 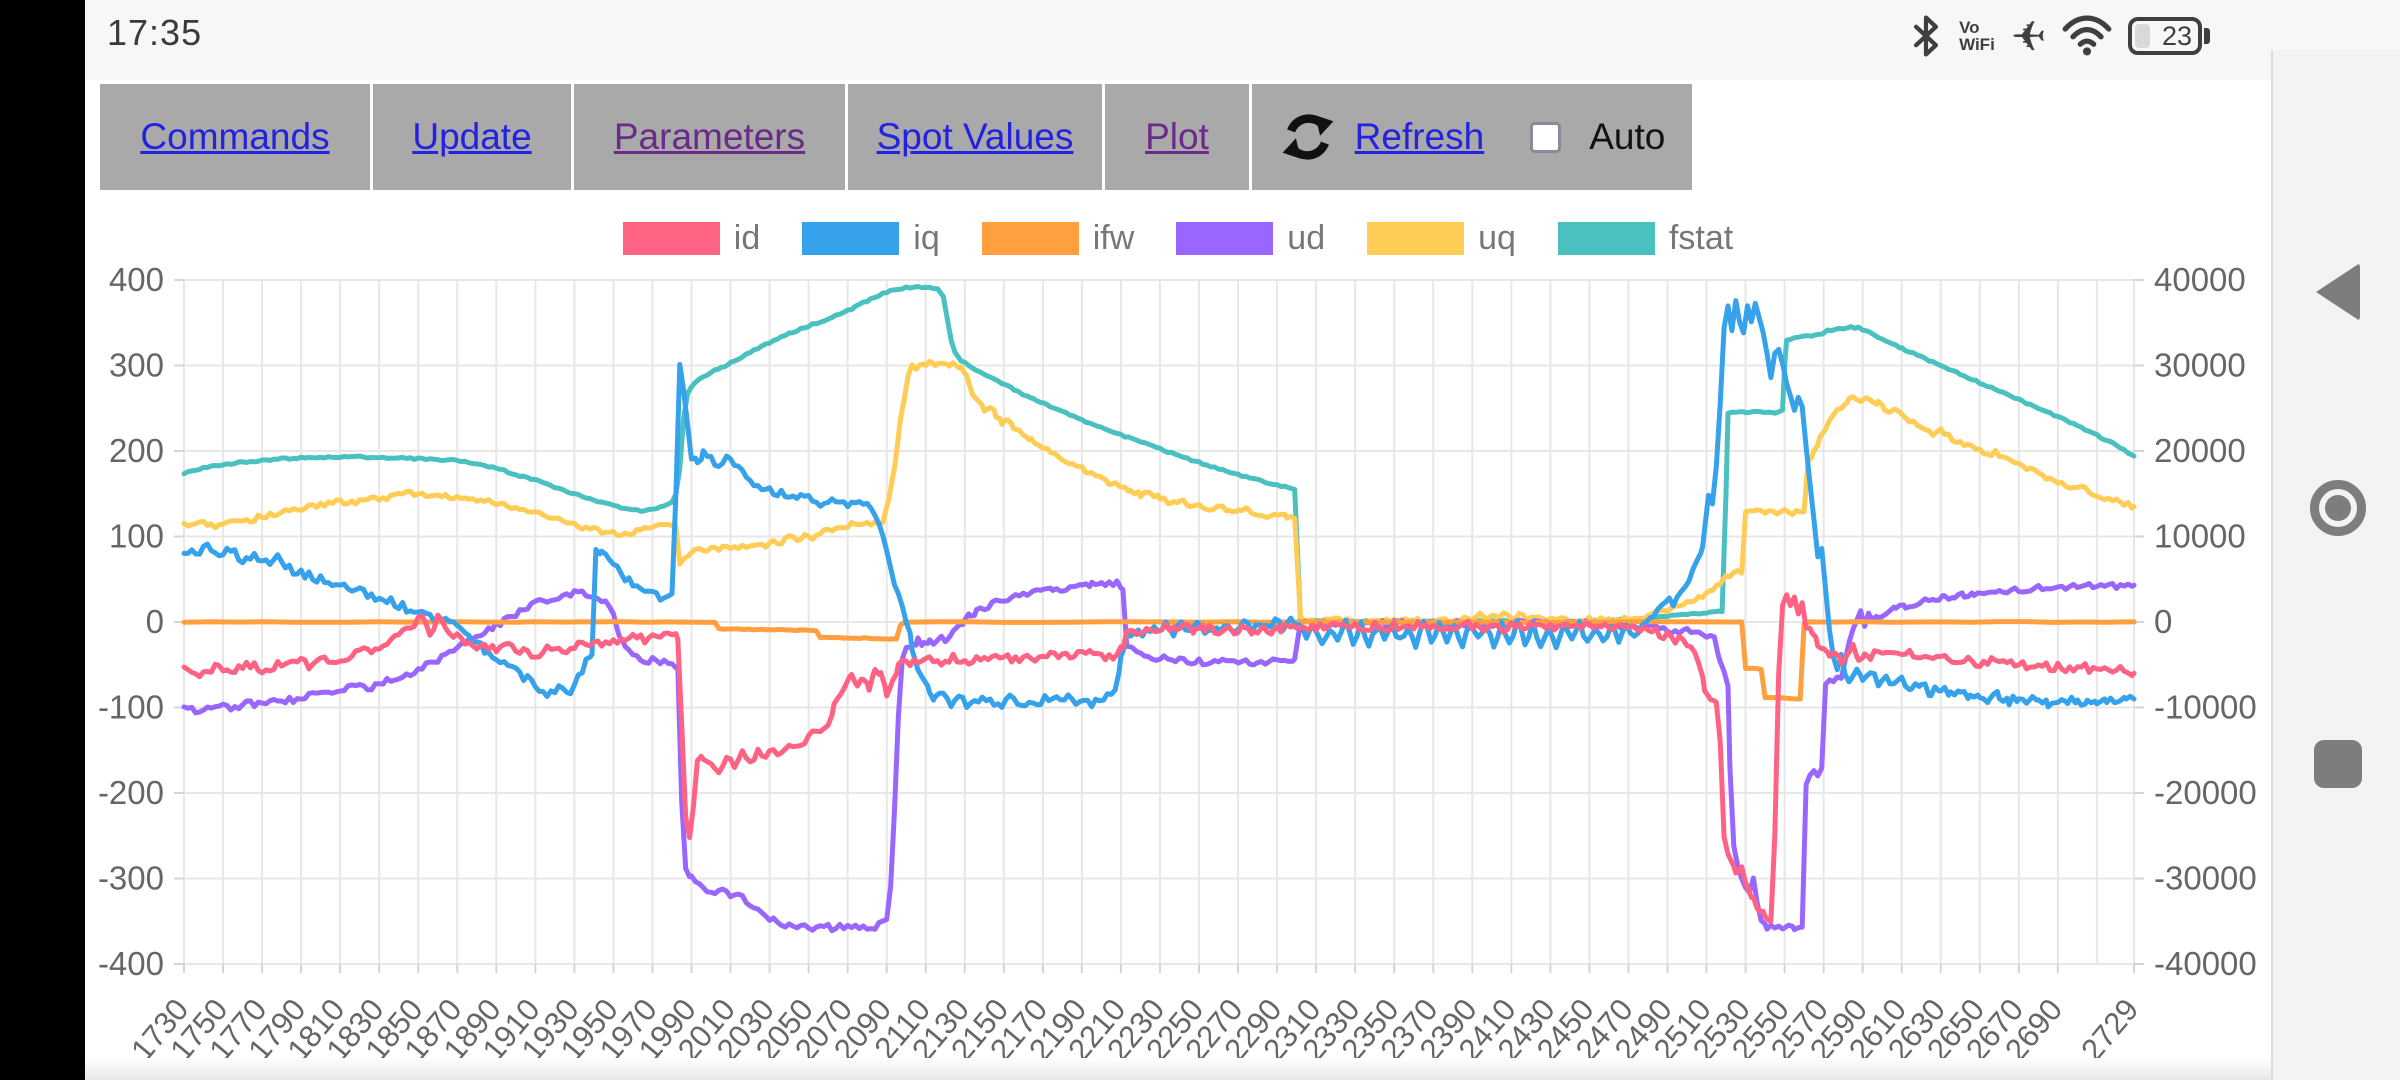 I want to click on commands-link: Commands, so click(x=235, y=136).